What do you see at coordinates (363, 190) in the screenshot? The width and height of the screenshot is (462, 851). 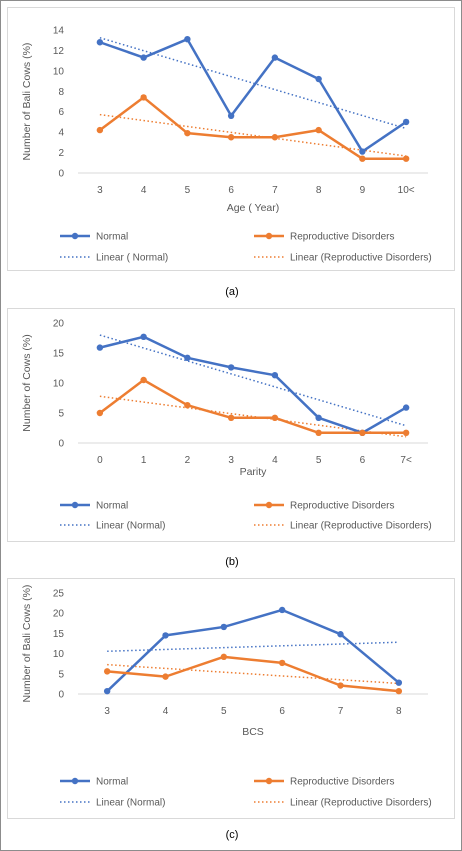 I see `x-tick-label: 9` at bounding box center [363, 190].